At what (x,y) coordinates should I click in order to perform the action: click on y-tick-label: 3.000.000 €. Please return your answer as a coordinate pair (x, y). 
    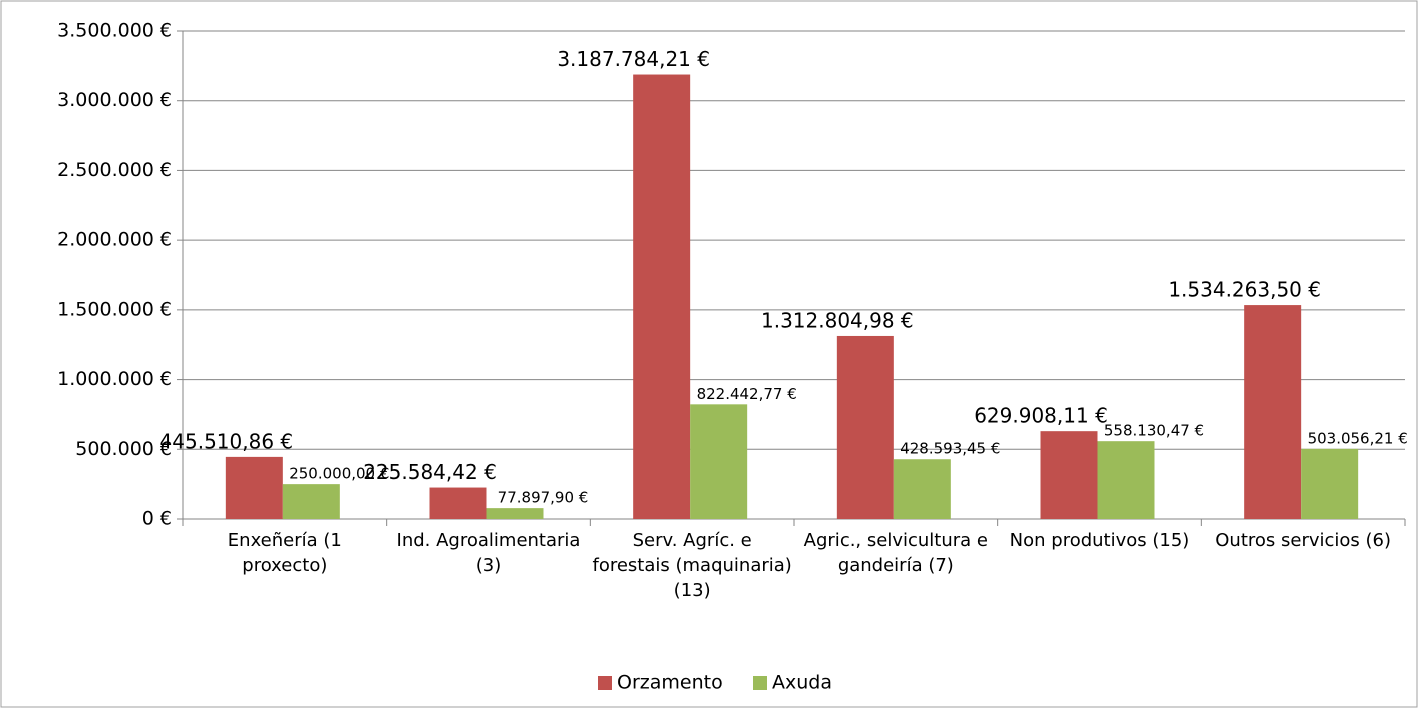
    Looking at the image, I should click on (114, 100).